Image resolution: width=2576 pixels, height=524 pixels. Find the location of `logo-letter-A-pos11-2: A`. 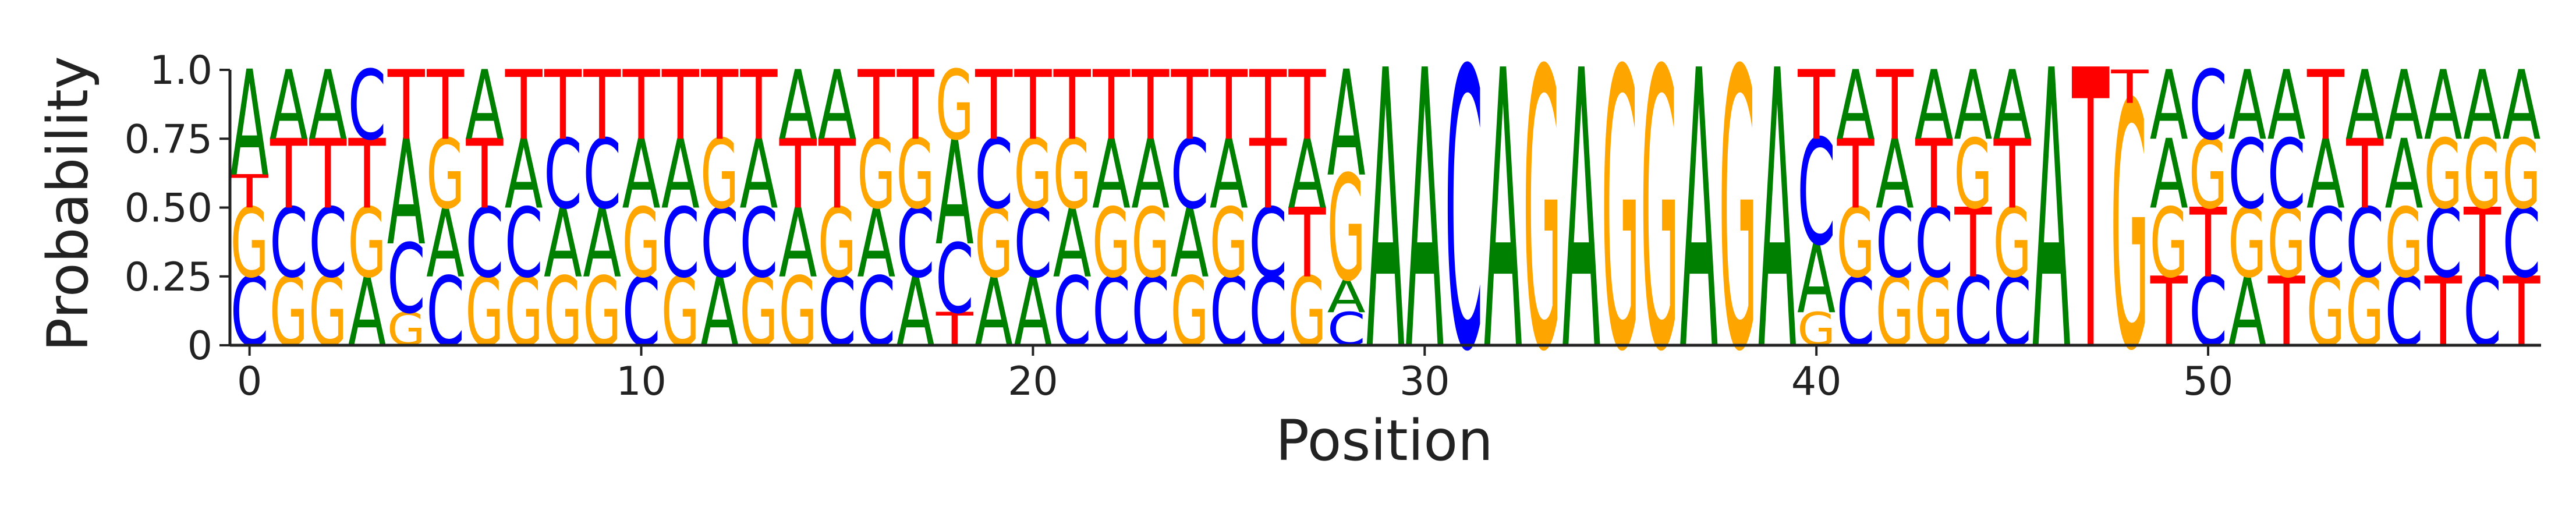

logo-letter-A-pos11-2: A is located at coordinates (680, 175).